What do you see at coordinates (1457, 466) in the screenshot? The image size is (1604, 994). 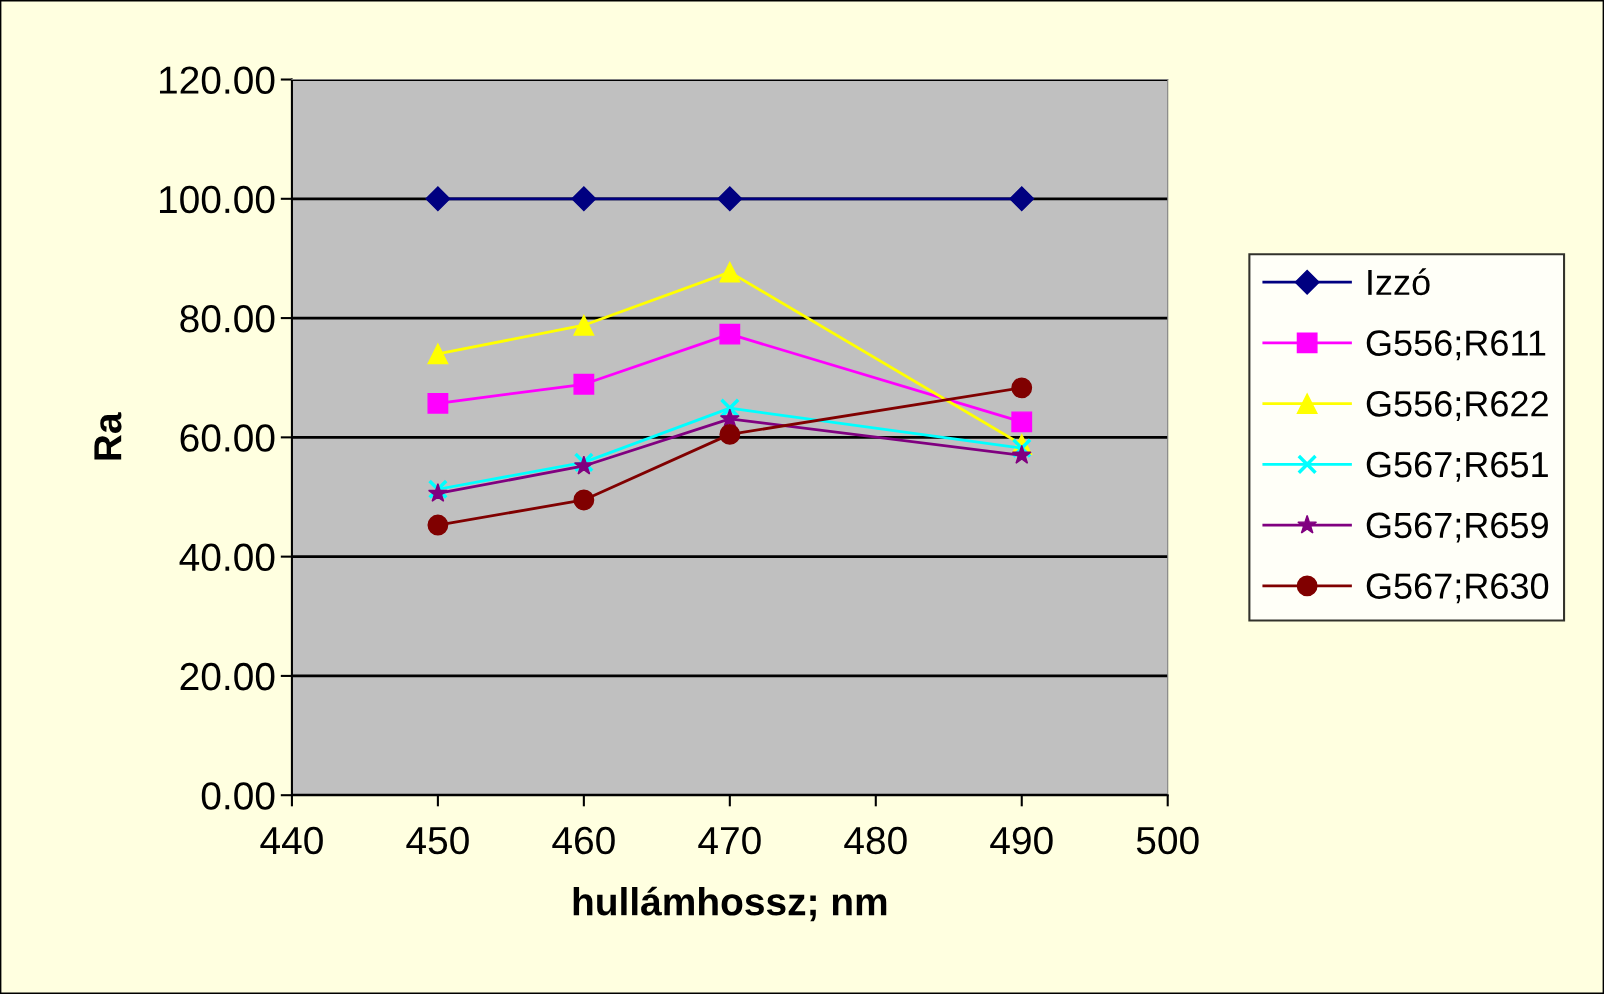 I see `legend-label: G567;R651` at bounding box center [1457, 466].